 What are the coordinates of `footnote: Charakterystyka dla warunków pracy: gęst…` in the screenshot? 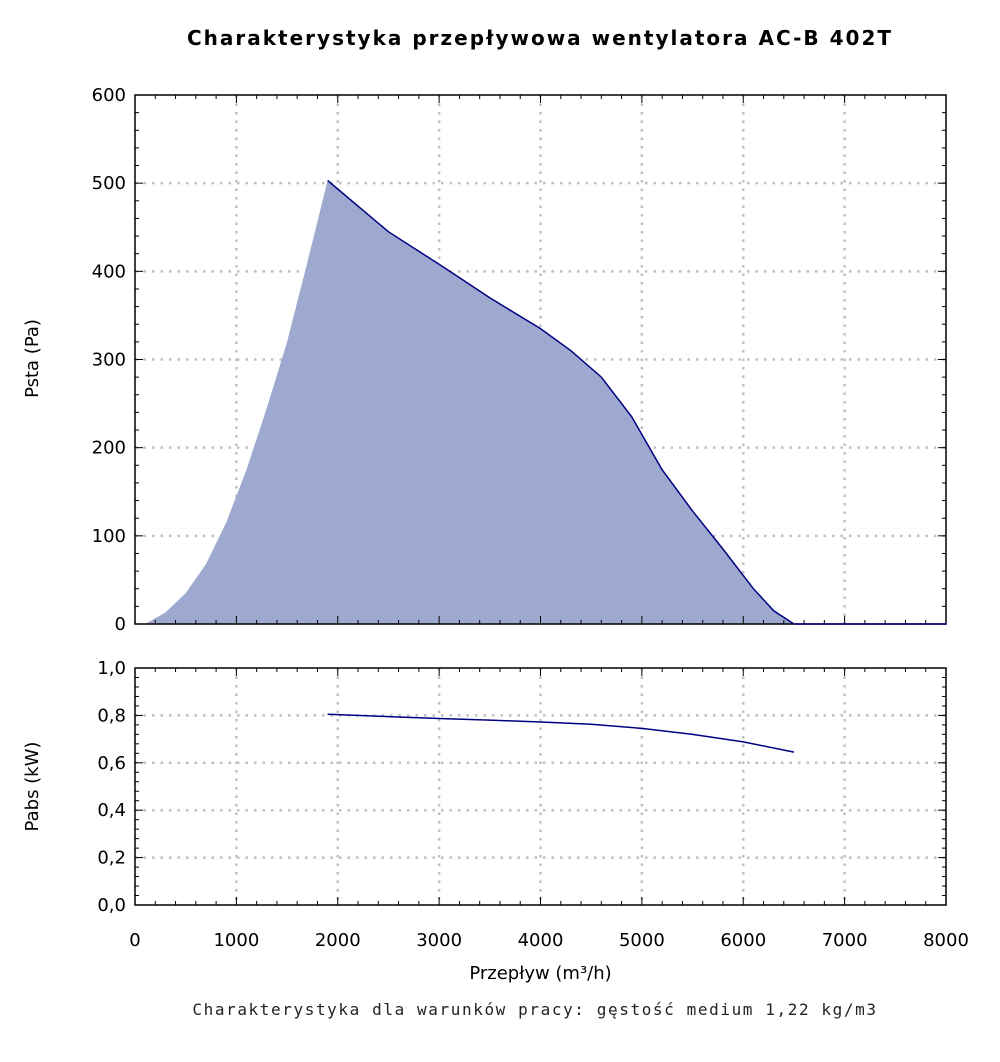 It's located at (535, 1009).